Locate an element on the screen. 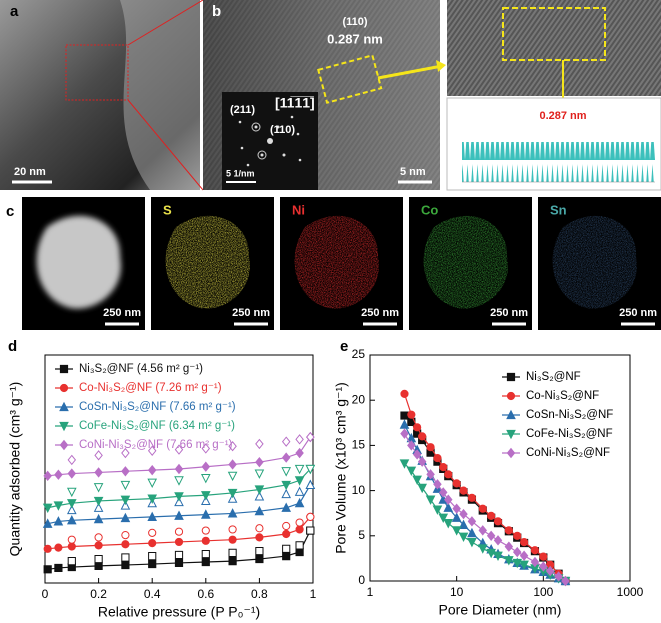 Image resolution: width=661 pixels, height=623 pixels. panel-label: b is located at coordinates (216, 11).